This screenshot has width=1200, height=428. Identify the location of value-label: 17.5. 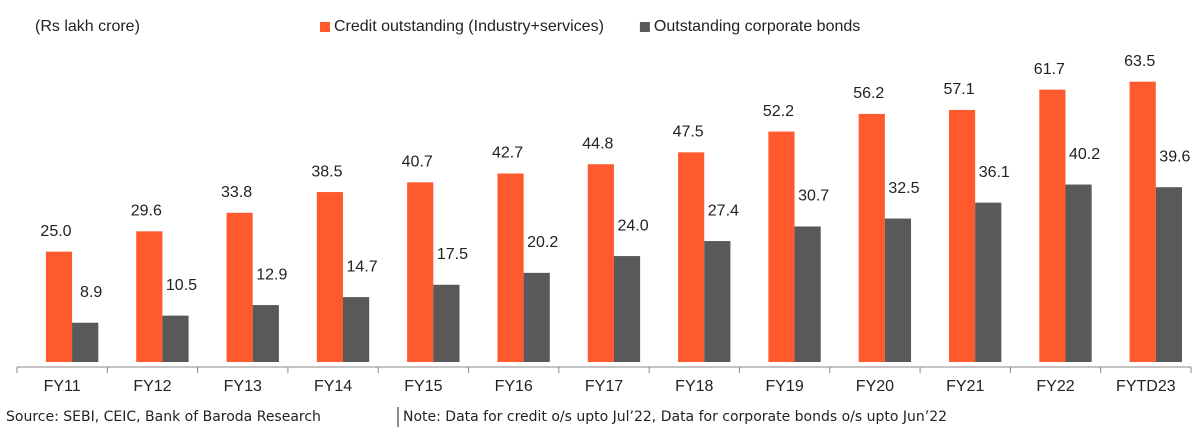
(452, 254).